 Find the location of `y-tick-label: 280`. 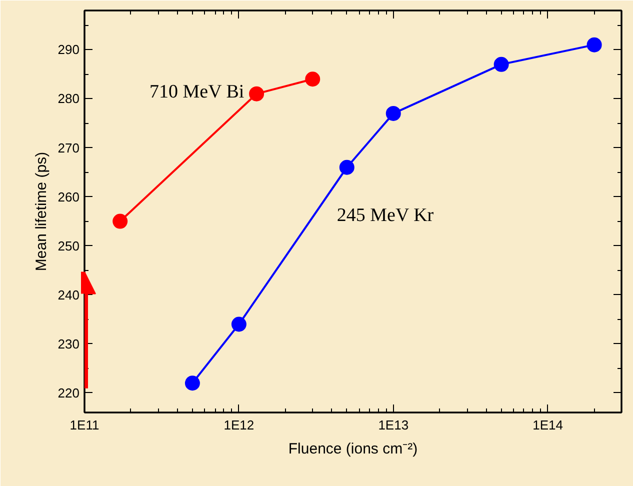

y-tick-label: 280 is located at coordinates (69, 98).